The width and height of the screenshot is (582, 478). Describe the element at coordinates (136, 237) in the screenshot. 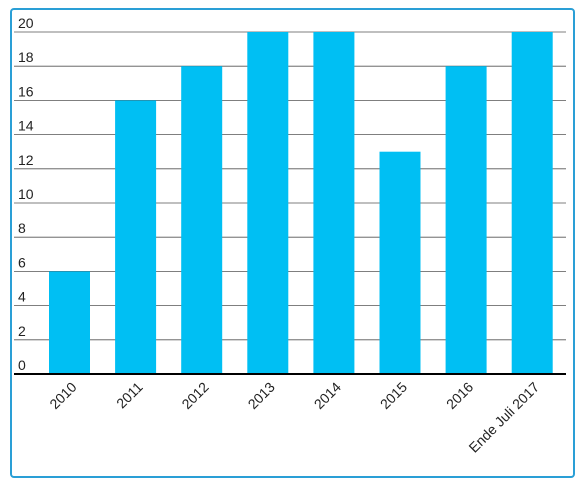

I see `bar-2011` at that location.